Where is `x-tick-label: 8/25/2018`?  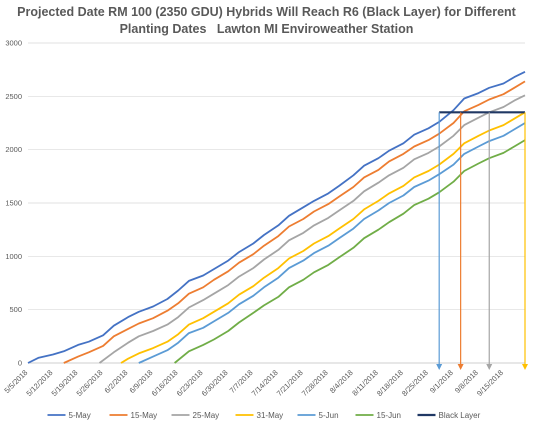 x-tick-label: 8/25/2018 is located at coordinates (415, 383).